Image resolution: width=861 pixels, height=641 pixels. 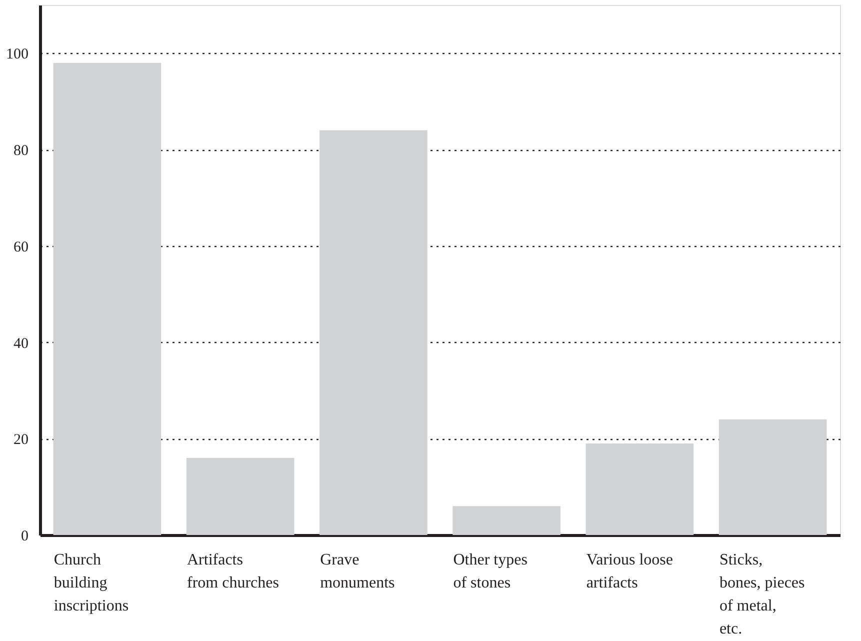 What do you see at coordinates (21, 440) in the screenshot?
I see `y-tick-label: 20` at bounding box center [21, 440].